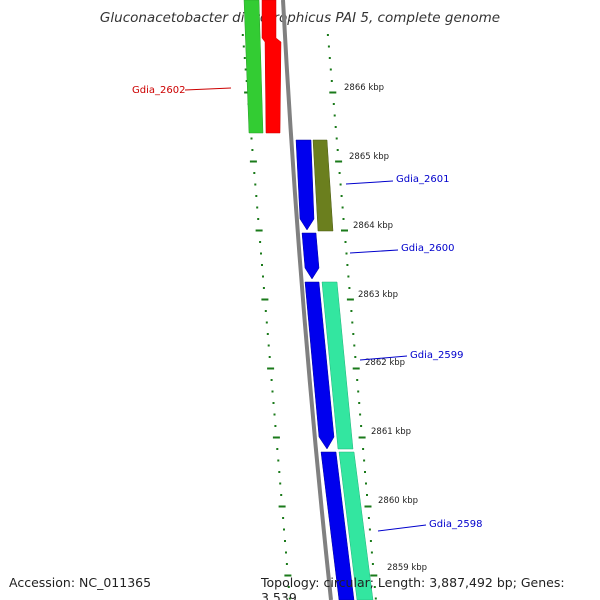 The width and height of the screenshot is (600, 600). What do you see at coordinates (323, 185) in the screenshot?
I see `feature-gdia-2601-olive` at bounding box center [323, 185].